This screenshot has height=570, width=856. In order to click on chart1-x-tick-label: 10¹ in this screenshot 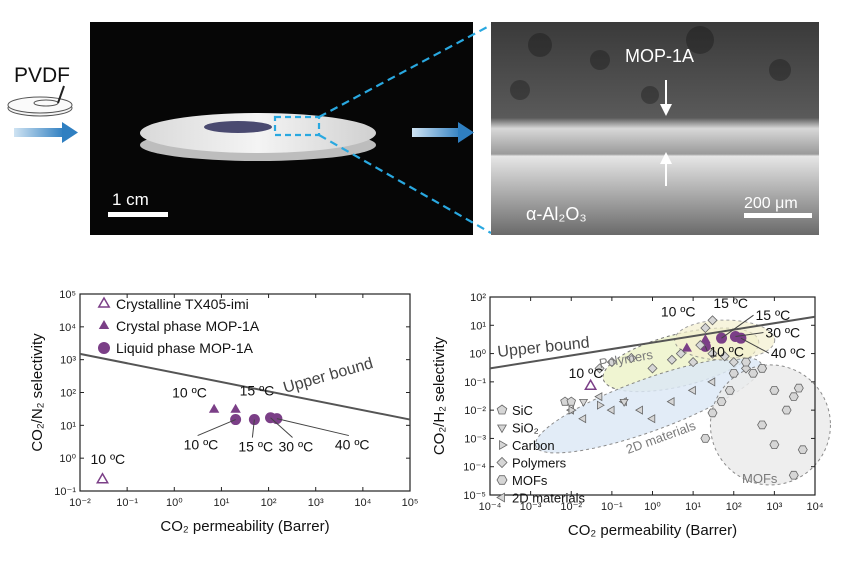, I will do `click(221, 503)`.